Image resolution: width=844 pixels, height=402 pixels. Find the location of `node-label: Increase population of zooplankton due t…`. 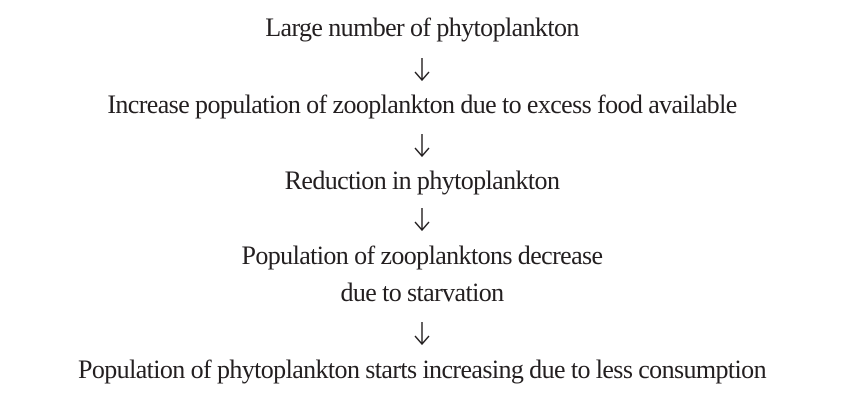

node-label: Increase population of zooplankton due t… is located at coordinates (421, 104).